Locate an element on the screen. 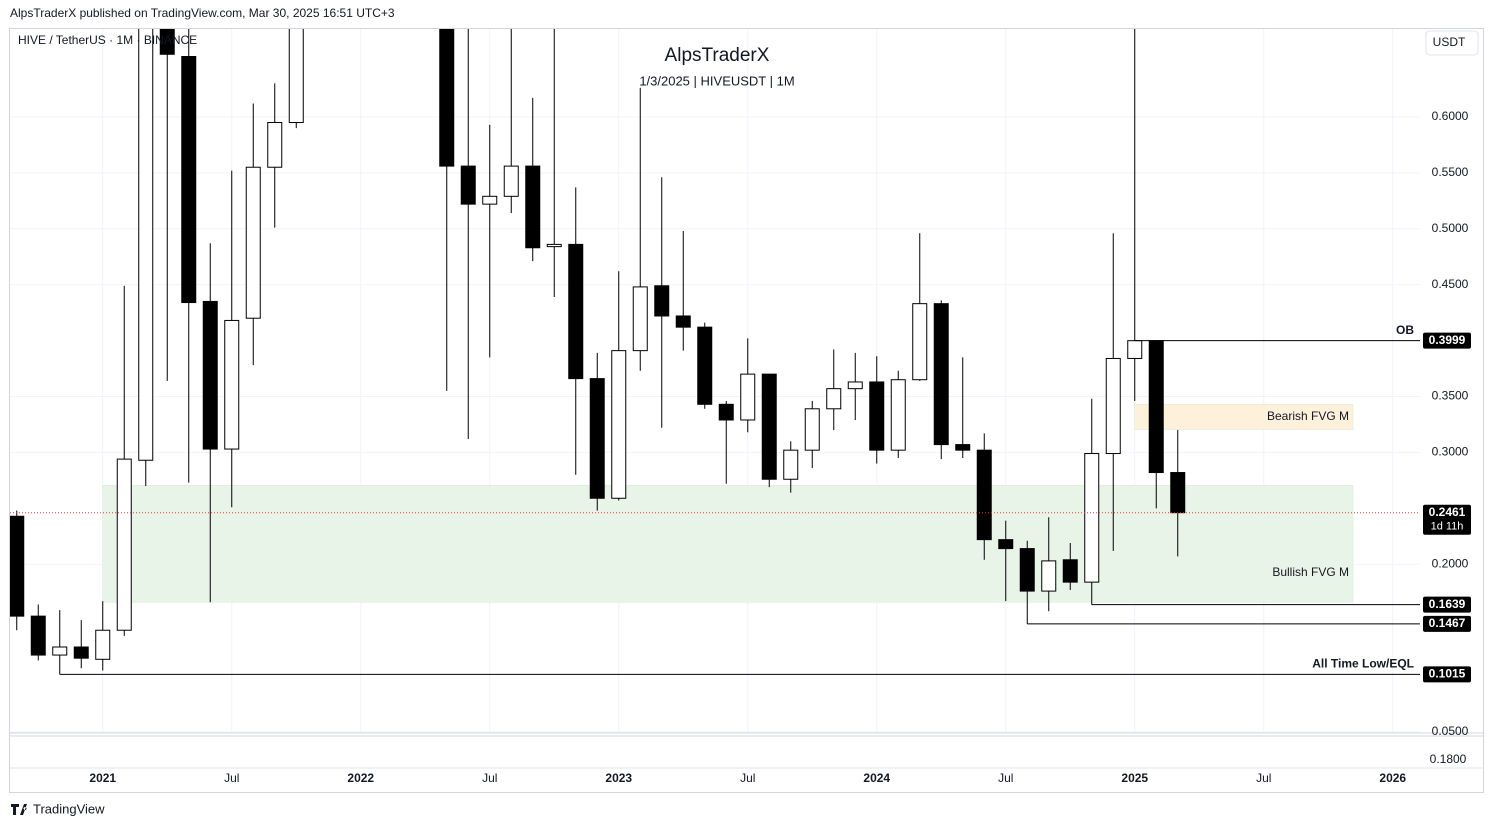 This screenshot has width=1494, height=833. level-price: 0.1015 is located at coordinates (1447, 674).